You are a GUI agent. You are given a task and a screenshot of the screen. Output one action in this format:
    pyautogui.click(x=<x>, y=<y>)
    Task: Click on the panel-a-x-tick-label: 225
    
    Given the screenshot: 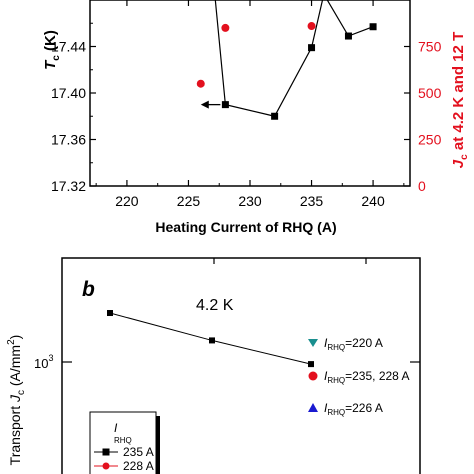 What is the action you would take?
    pyautogui.click(x=189, y=201)
    